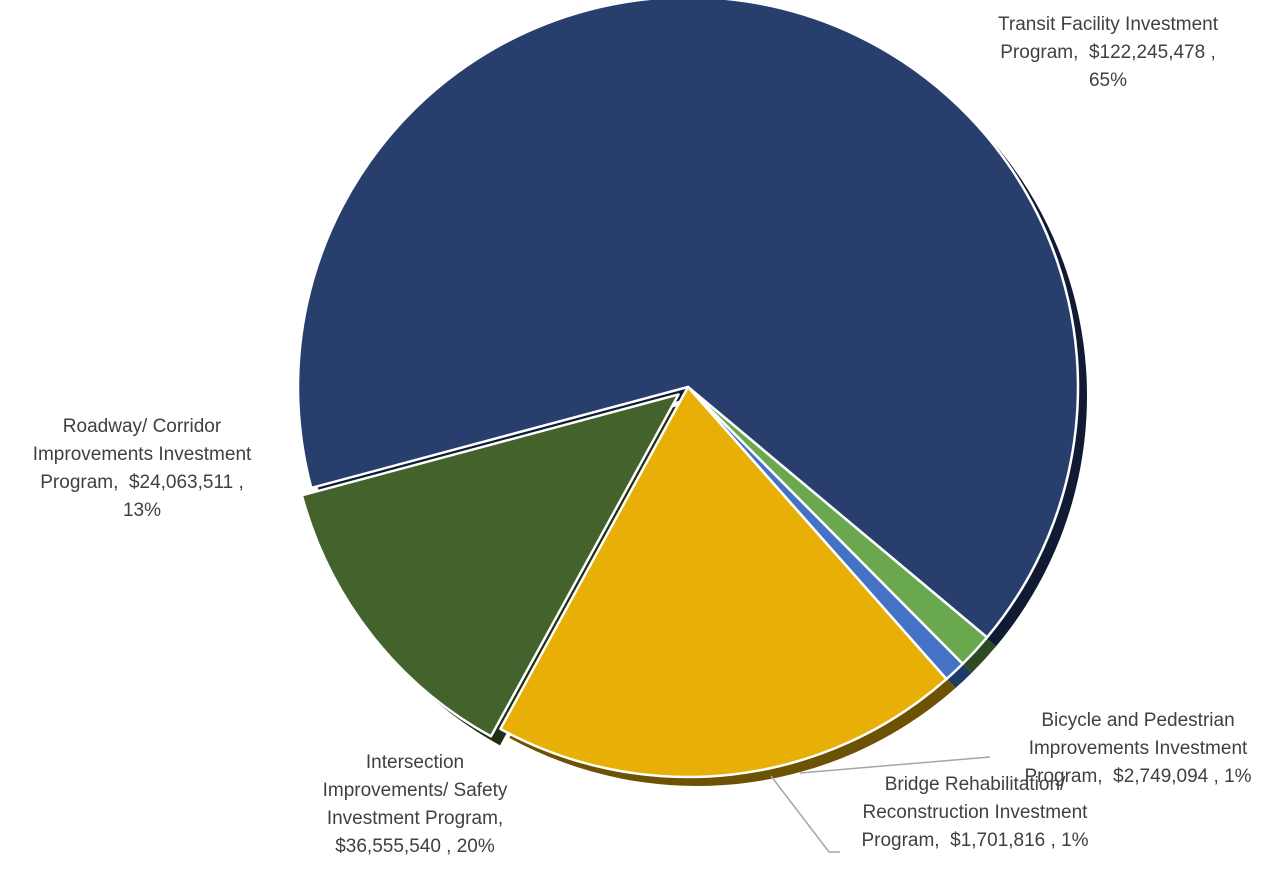 The height and width of the screenshot is (889, 1264). I want to click on slice-label-line: 13%, so click(142, 510).